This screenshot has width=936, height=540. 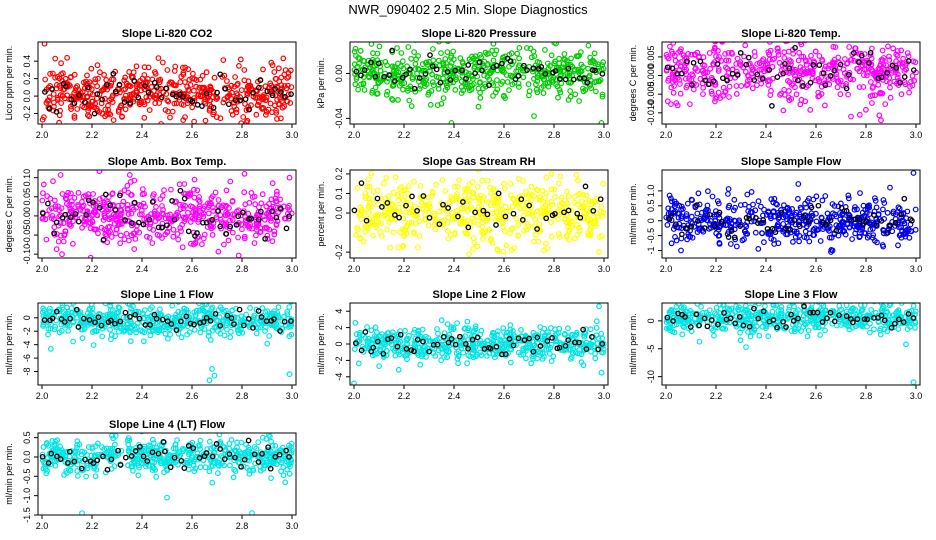 What do you see at coordinates (866, 135) in the screenshot?
I see `x-tick-label: 2.8` at bounding box center [866, 135].